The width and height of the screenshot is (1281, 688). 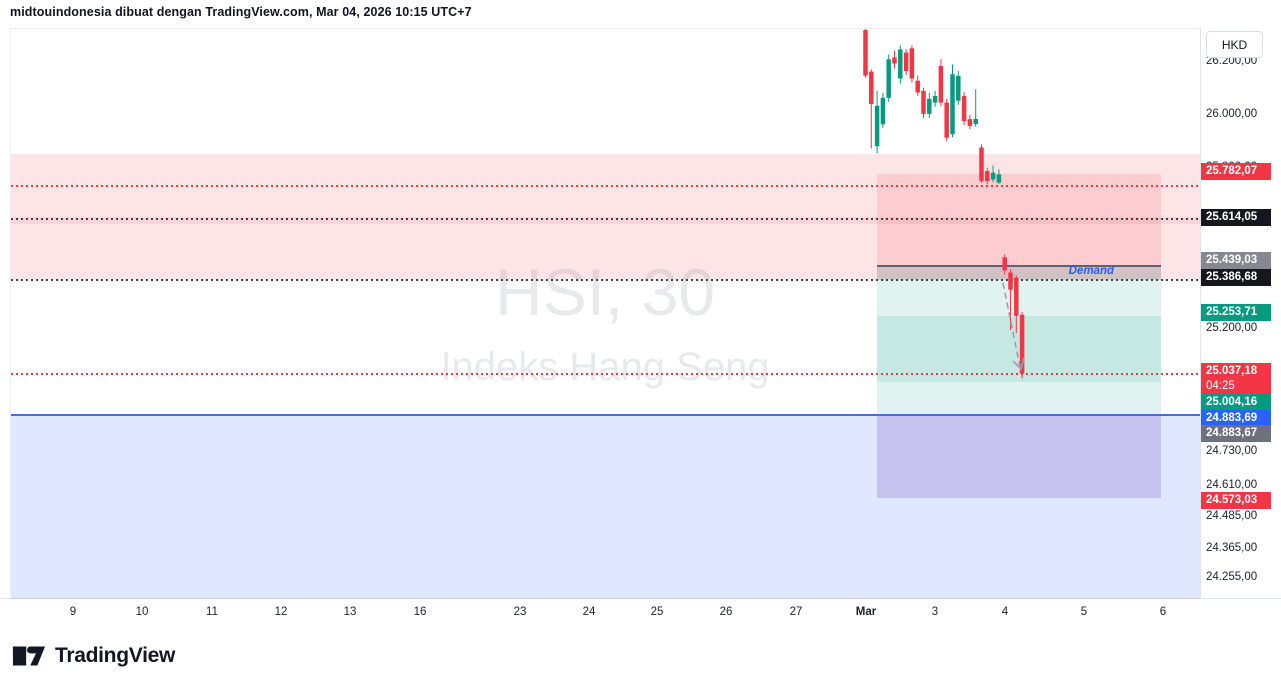 I want to click on price-tick: 24.730,00, so click(x=1232, y=451).